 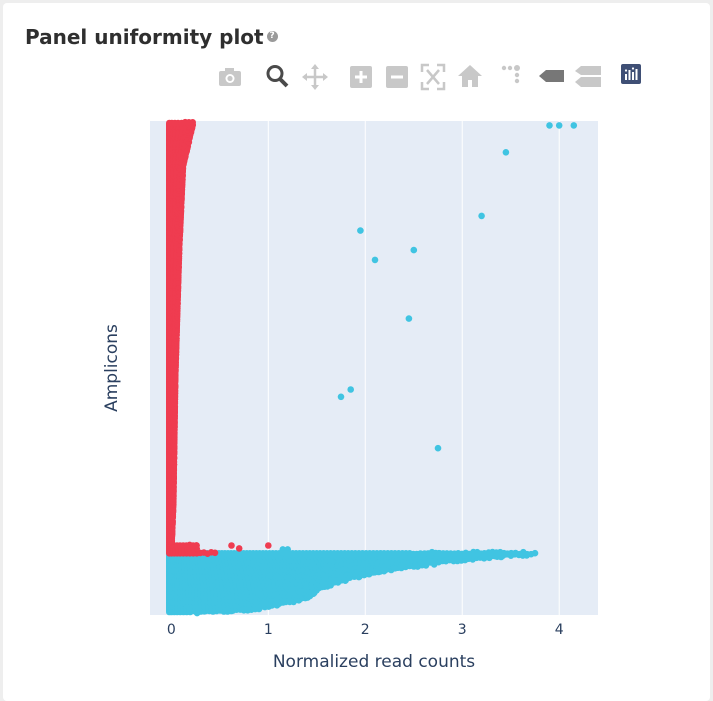 What do you see at coordinates (632, 76) in the screenshot?
I see `plotly-logo-icon` at bounding box center [632, 76].